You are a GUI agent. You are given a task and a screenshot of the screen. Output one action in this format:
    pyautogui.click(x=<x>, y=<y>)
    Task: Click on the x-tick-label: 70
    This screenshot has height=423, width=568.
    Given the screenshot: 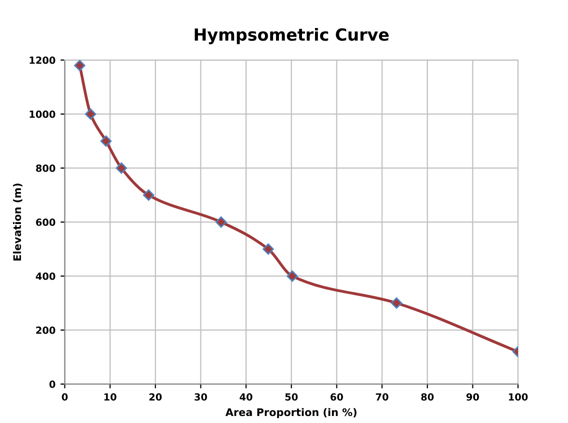 What is the action you would take?
    pyautogui.click(x=382, y=397)
    